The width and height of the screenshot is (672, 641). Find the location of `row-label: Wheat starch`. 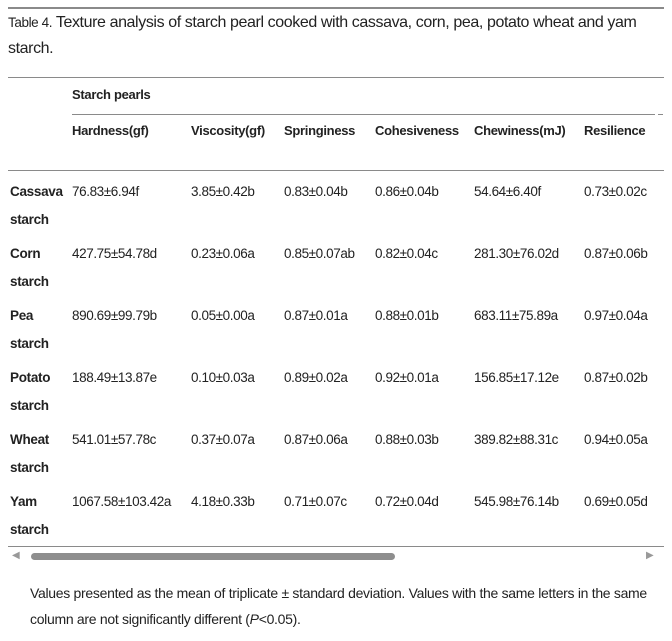

row-label: Wheat starch is located at coordinates (41, 457).